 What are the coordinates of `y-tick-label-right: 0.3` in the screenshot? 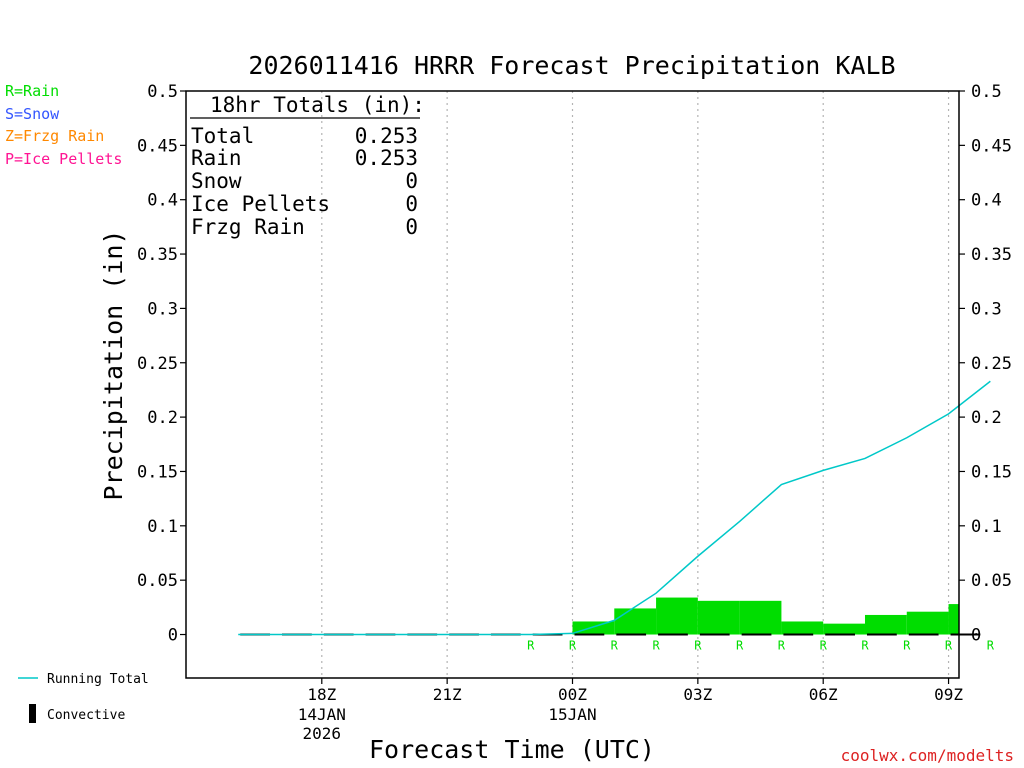 It's located at (986, 309).